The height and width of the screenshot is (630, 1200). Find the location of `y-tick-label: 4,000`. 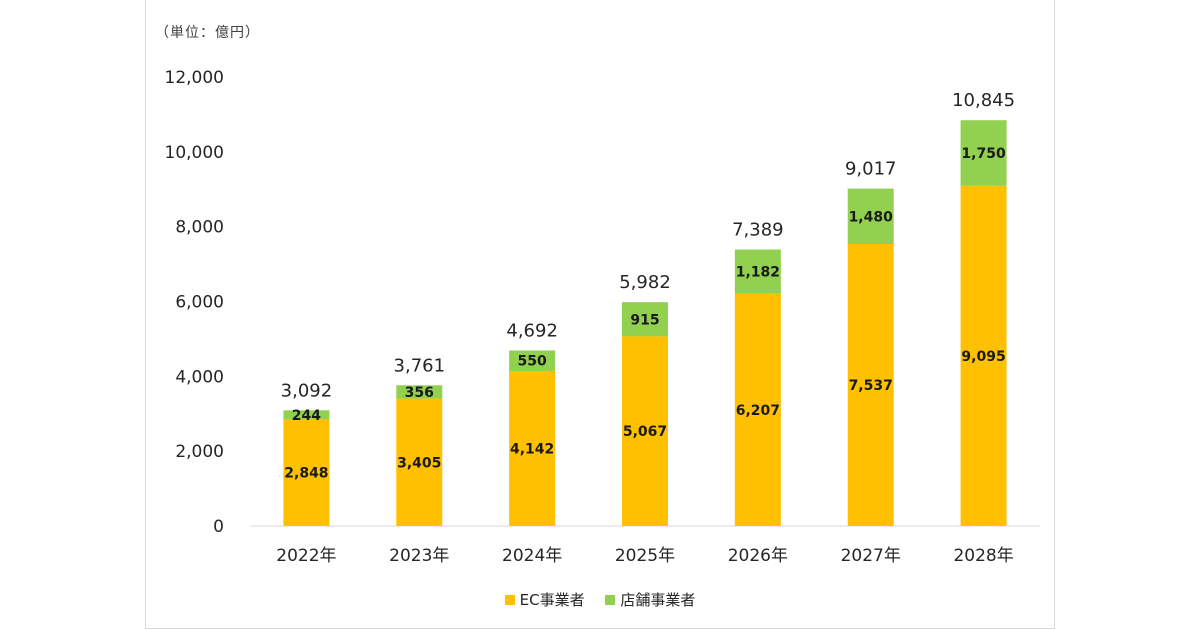

y-tick-label: 4,000 is located at coordinates (199, 377).